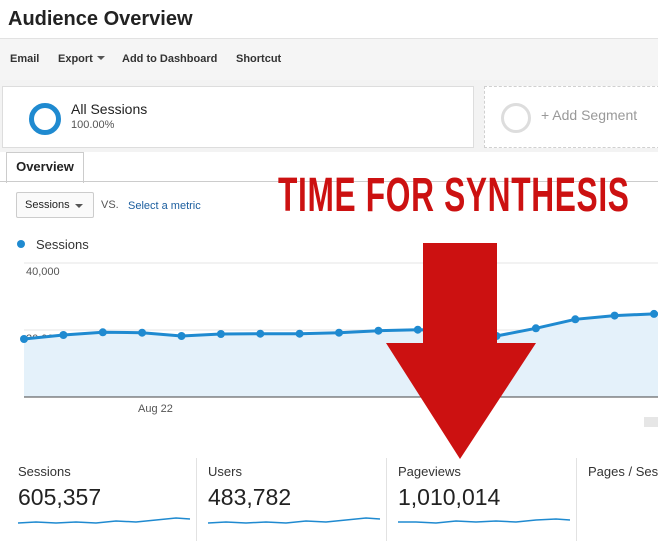  Describe the element at coordinates (449, 497) in the screenshot. I see `stat-value: 1,010,014` at that location.